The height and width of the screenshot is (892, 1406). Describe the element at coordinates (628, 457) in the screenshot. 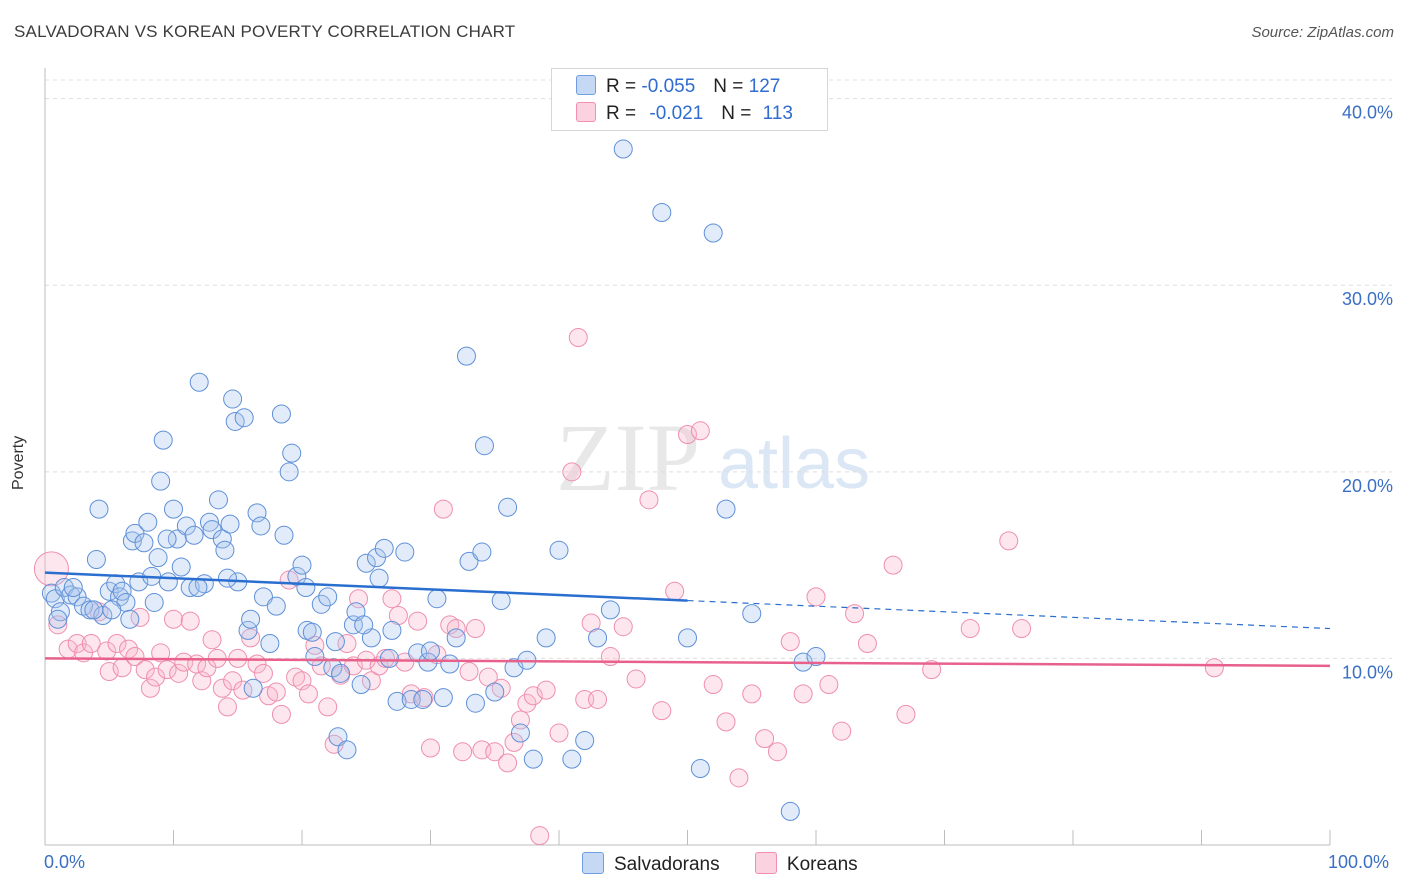

I see `watermark-zip: ZIP` at that location.